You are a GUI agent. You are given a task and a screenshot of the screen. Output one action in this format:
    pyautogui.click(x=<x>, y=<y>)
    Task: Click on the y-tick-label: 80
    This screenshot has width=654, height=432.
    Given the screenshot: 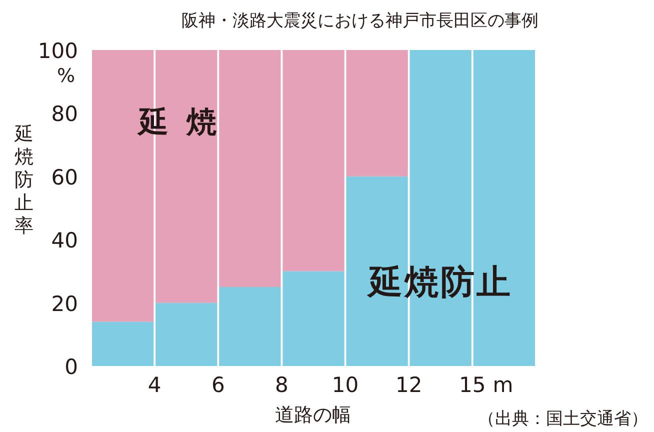 What is the action you would take?
    pyautogui.click(x=64, y=114)
    